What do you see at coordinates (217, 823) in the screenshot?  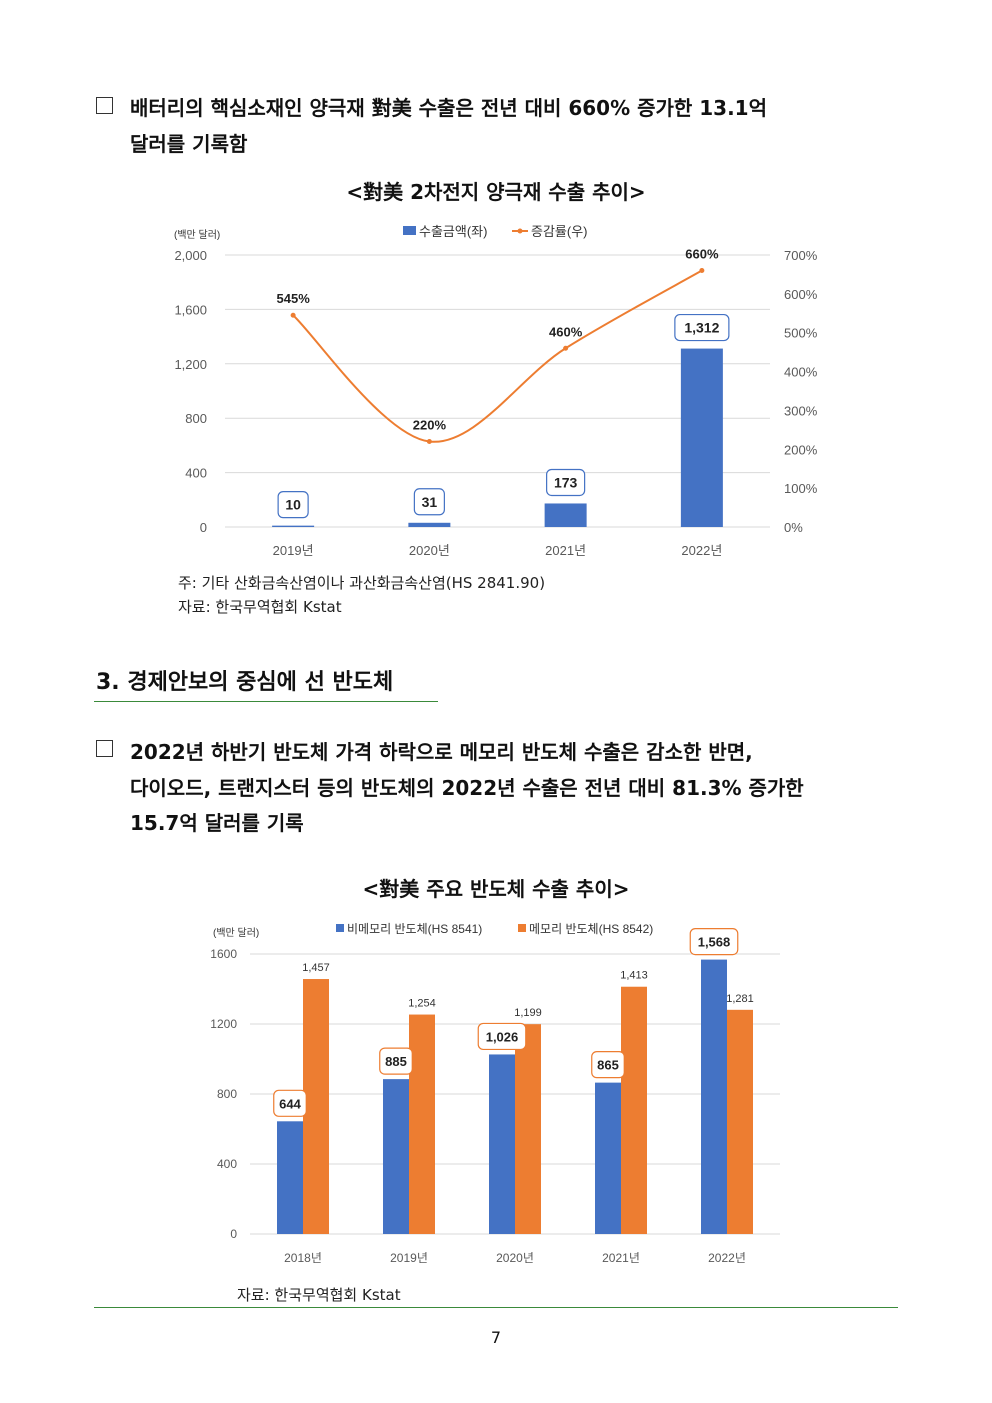 I see `paragraph2-line3: 15.7억 달러를 기록` at bounding box center [217, 823].